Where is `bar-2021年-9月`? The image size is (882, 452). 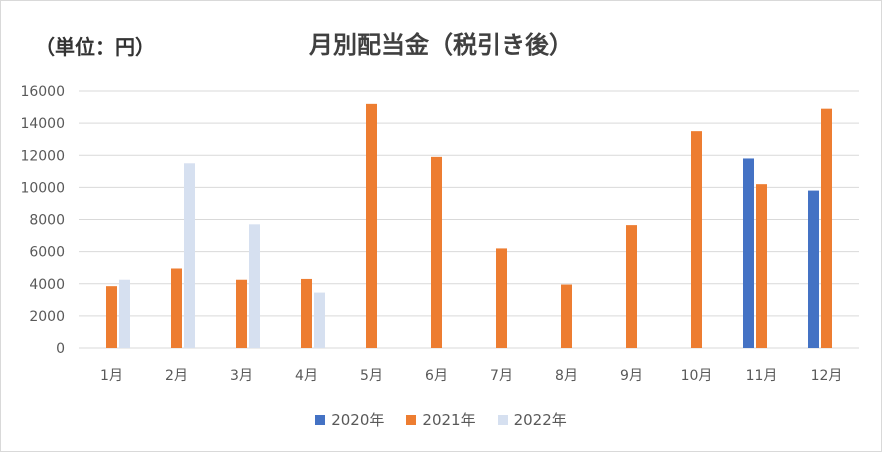 bar-2021年-9月 is located at coordinates (631, 286).